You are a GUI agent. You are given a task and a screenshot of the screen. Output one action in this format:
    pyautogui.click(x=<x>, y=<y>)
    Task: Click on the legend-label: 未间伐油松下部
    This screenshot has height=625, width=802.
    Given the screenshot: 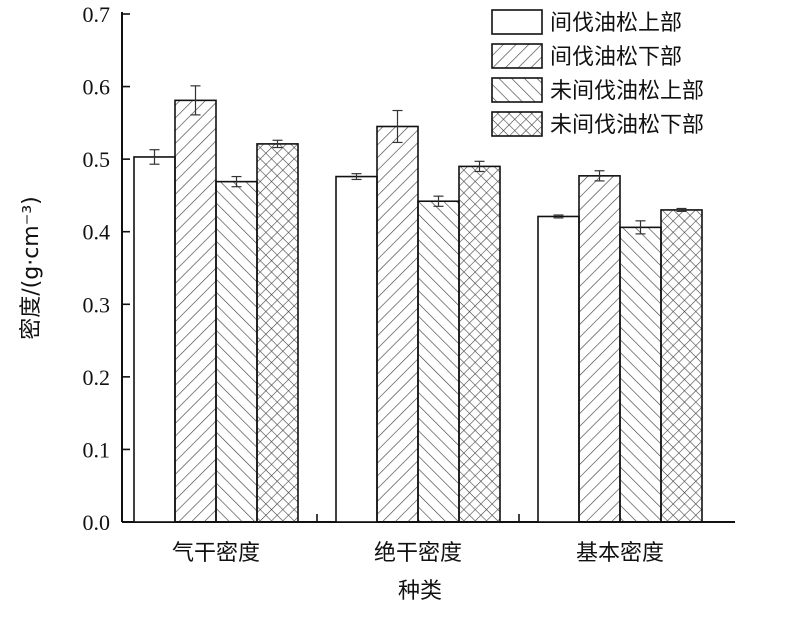 What is the action you would take?
    pyautogui.click(x=627, y=125)
    